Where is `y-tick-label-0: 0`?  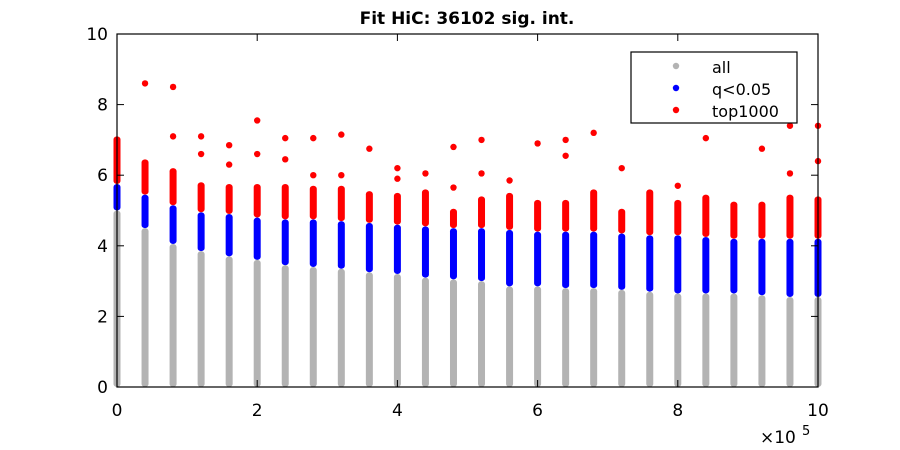 y-tick-label-0: 0 is located at coordinates (102, 388).